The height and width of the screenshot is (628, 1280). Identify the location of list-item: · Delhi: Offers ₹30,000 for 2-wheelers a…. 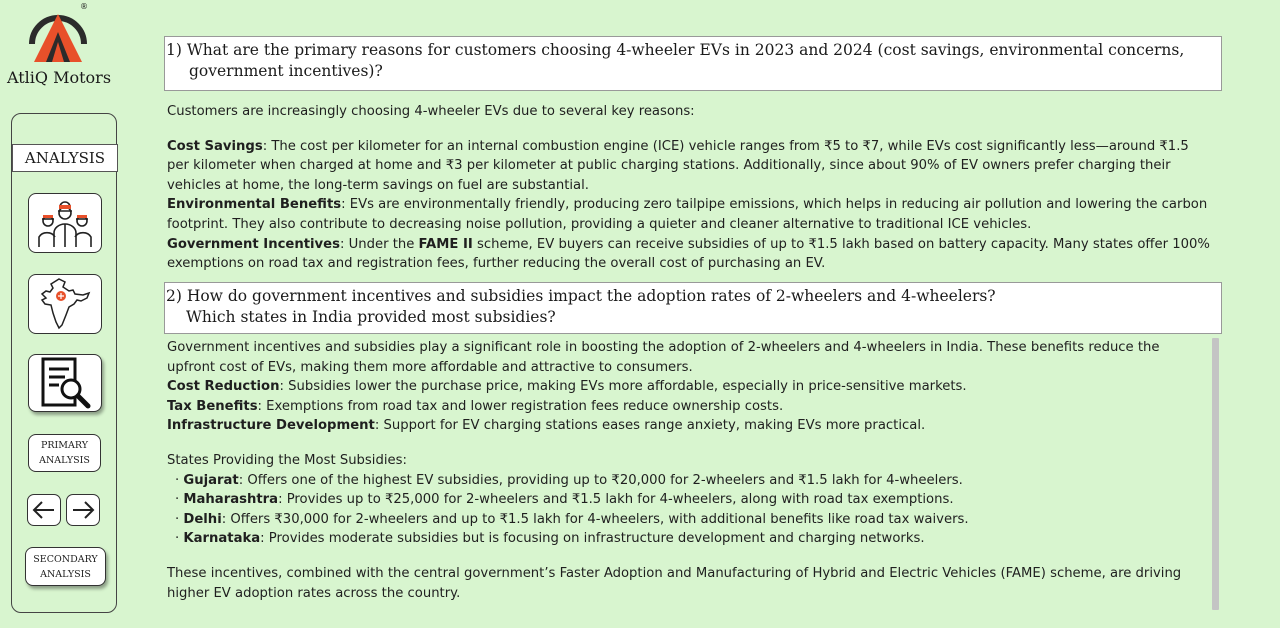
(572, 519).